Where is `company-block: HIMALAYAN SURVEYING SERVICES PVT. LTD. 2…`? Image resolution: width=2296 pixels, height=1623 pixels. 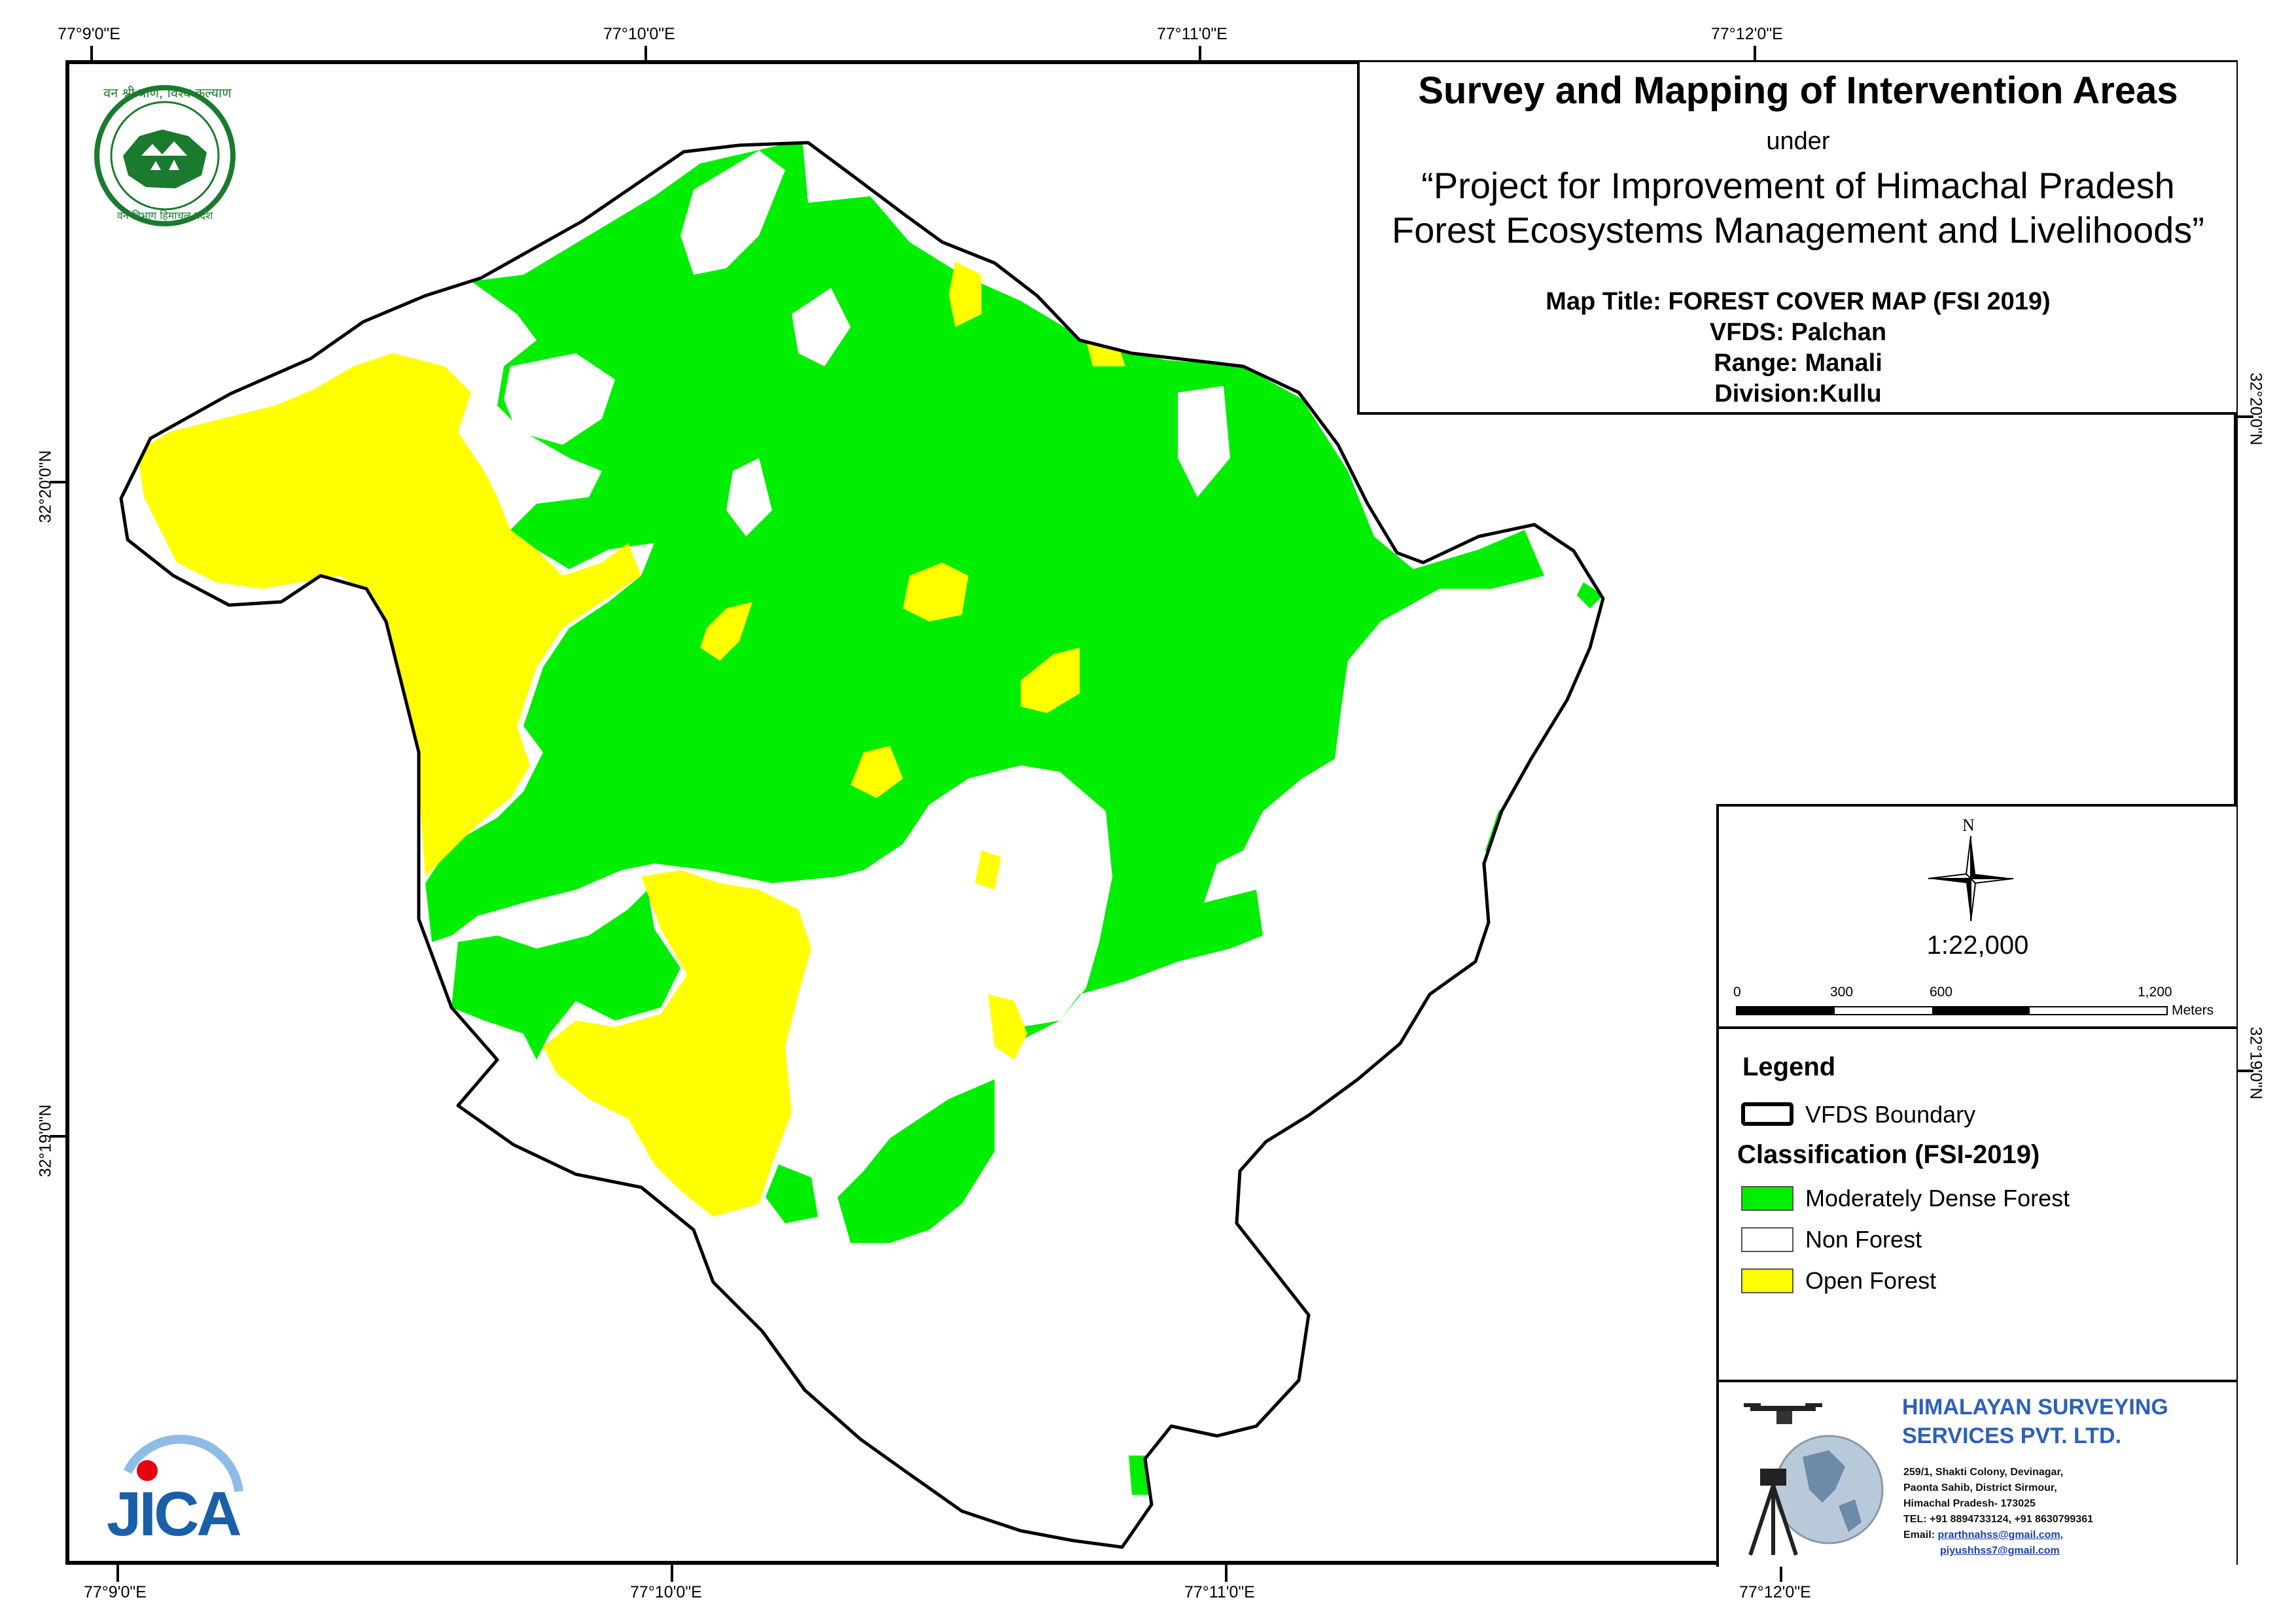 company-block: HIMALAYAN SURVEYING SERVICES PVT. LTD. 2… is located at coordinates (1976, 1474).